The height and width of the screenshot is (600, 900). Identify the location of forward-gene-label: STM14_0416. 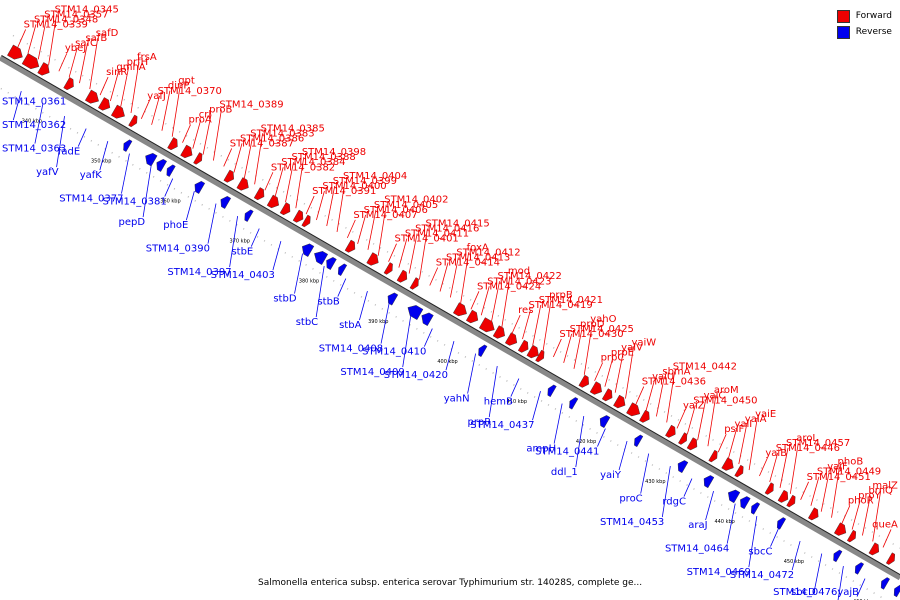
(447, 229).